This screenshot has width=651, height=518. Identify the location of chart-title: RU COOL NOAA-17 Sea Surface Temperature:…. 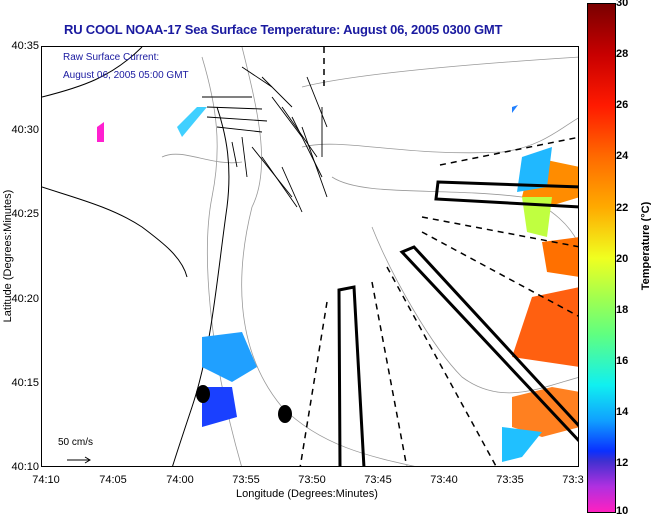
(283, 29).